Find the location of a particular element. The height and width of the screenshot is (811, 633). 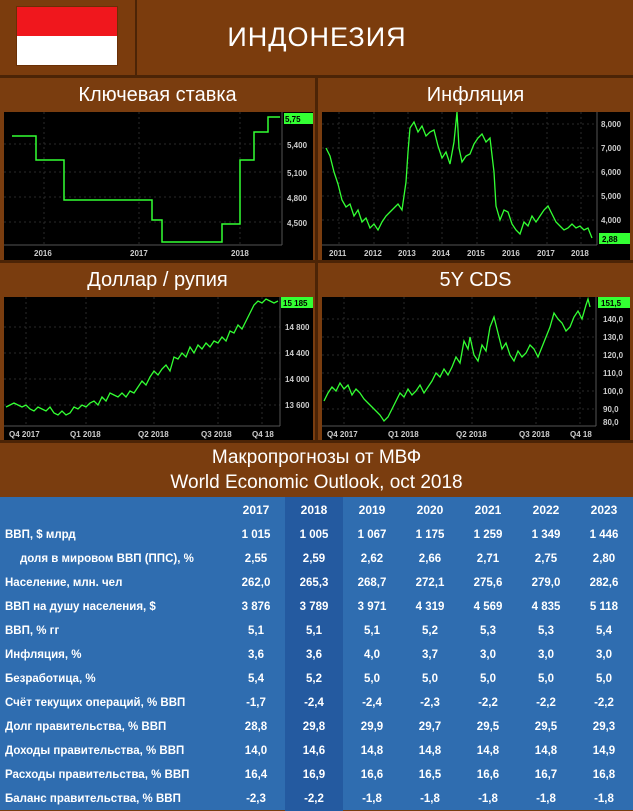

table-row: Инфляция, % 3,6 3,6 4,0 3,7 3,0 3,0 3,0 is located at coordinates (316, 655).